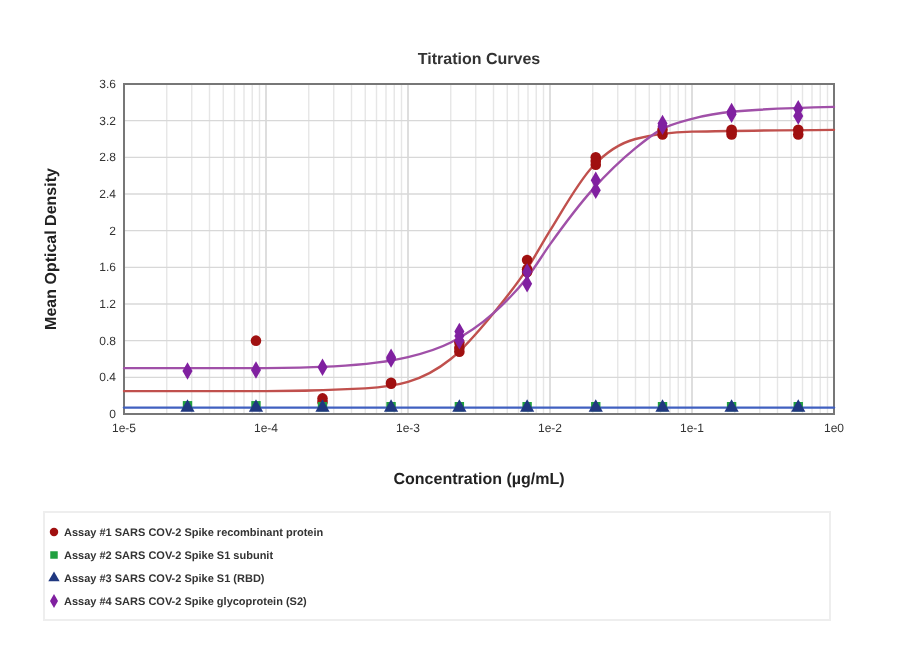 This screenshot has height=670, width=900. What do you see at coordinates (51, 248) in the screenshot?
I see `y-axis-title: Mean Optical Density` at bounding box center [51, 248].